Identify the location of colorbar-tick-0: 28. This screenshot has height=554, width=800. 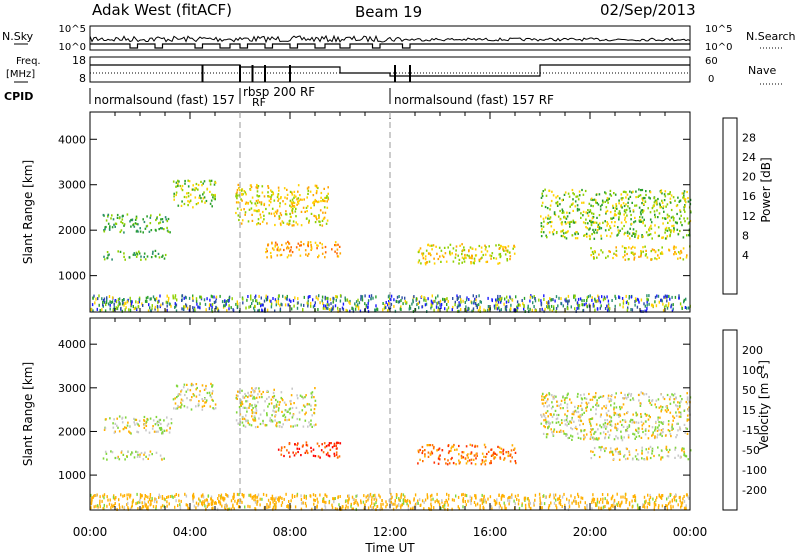
(749, 138).